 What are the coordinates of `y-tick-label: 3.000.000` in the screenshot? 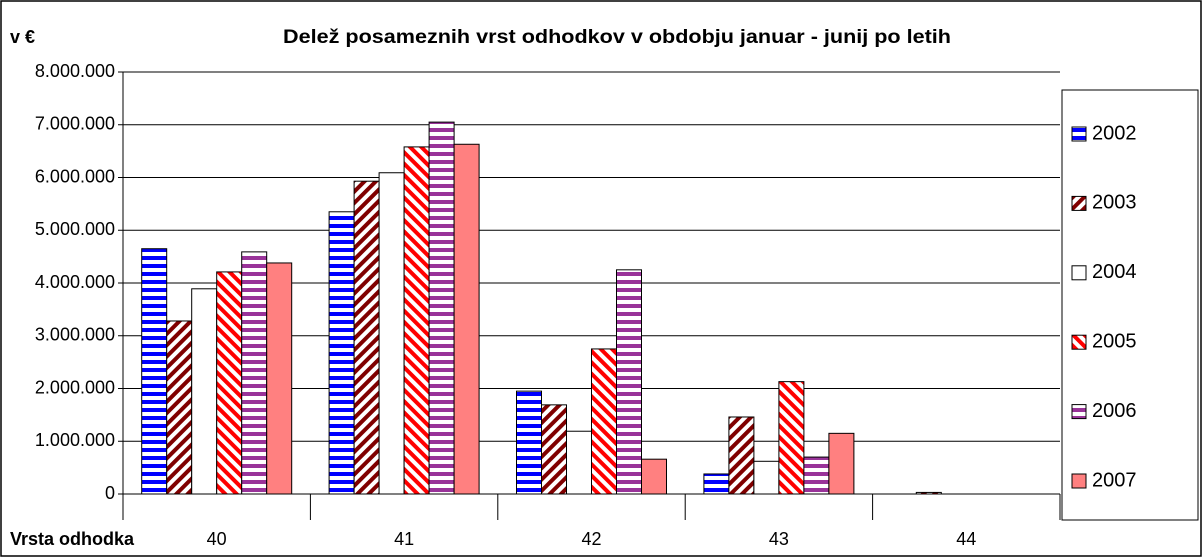 It's located at (75, 335).